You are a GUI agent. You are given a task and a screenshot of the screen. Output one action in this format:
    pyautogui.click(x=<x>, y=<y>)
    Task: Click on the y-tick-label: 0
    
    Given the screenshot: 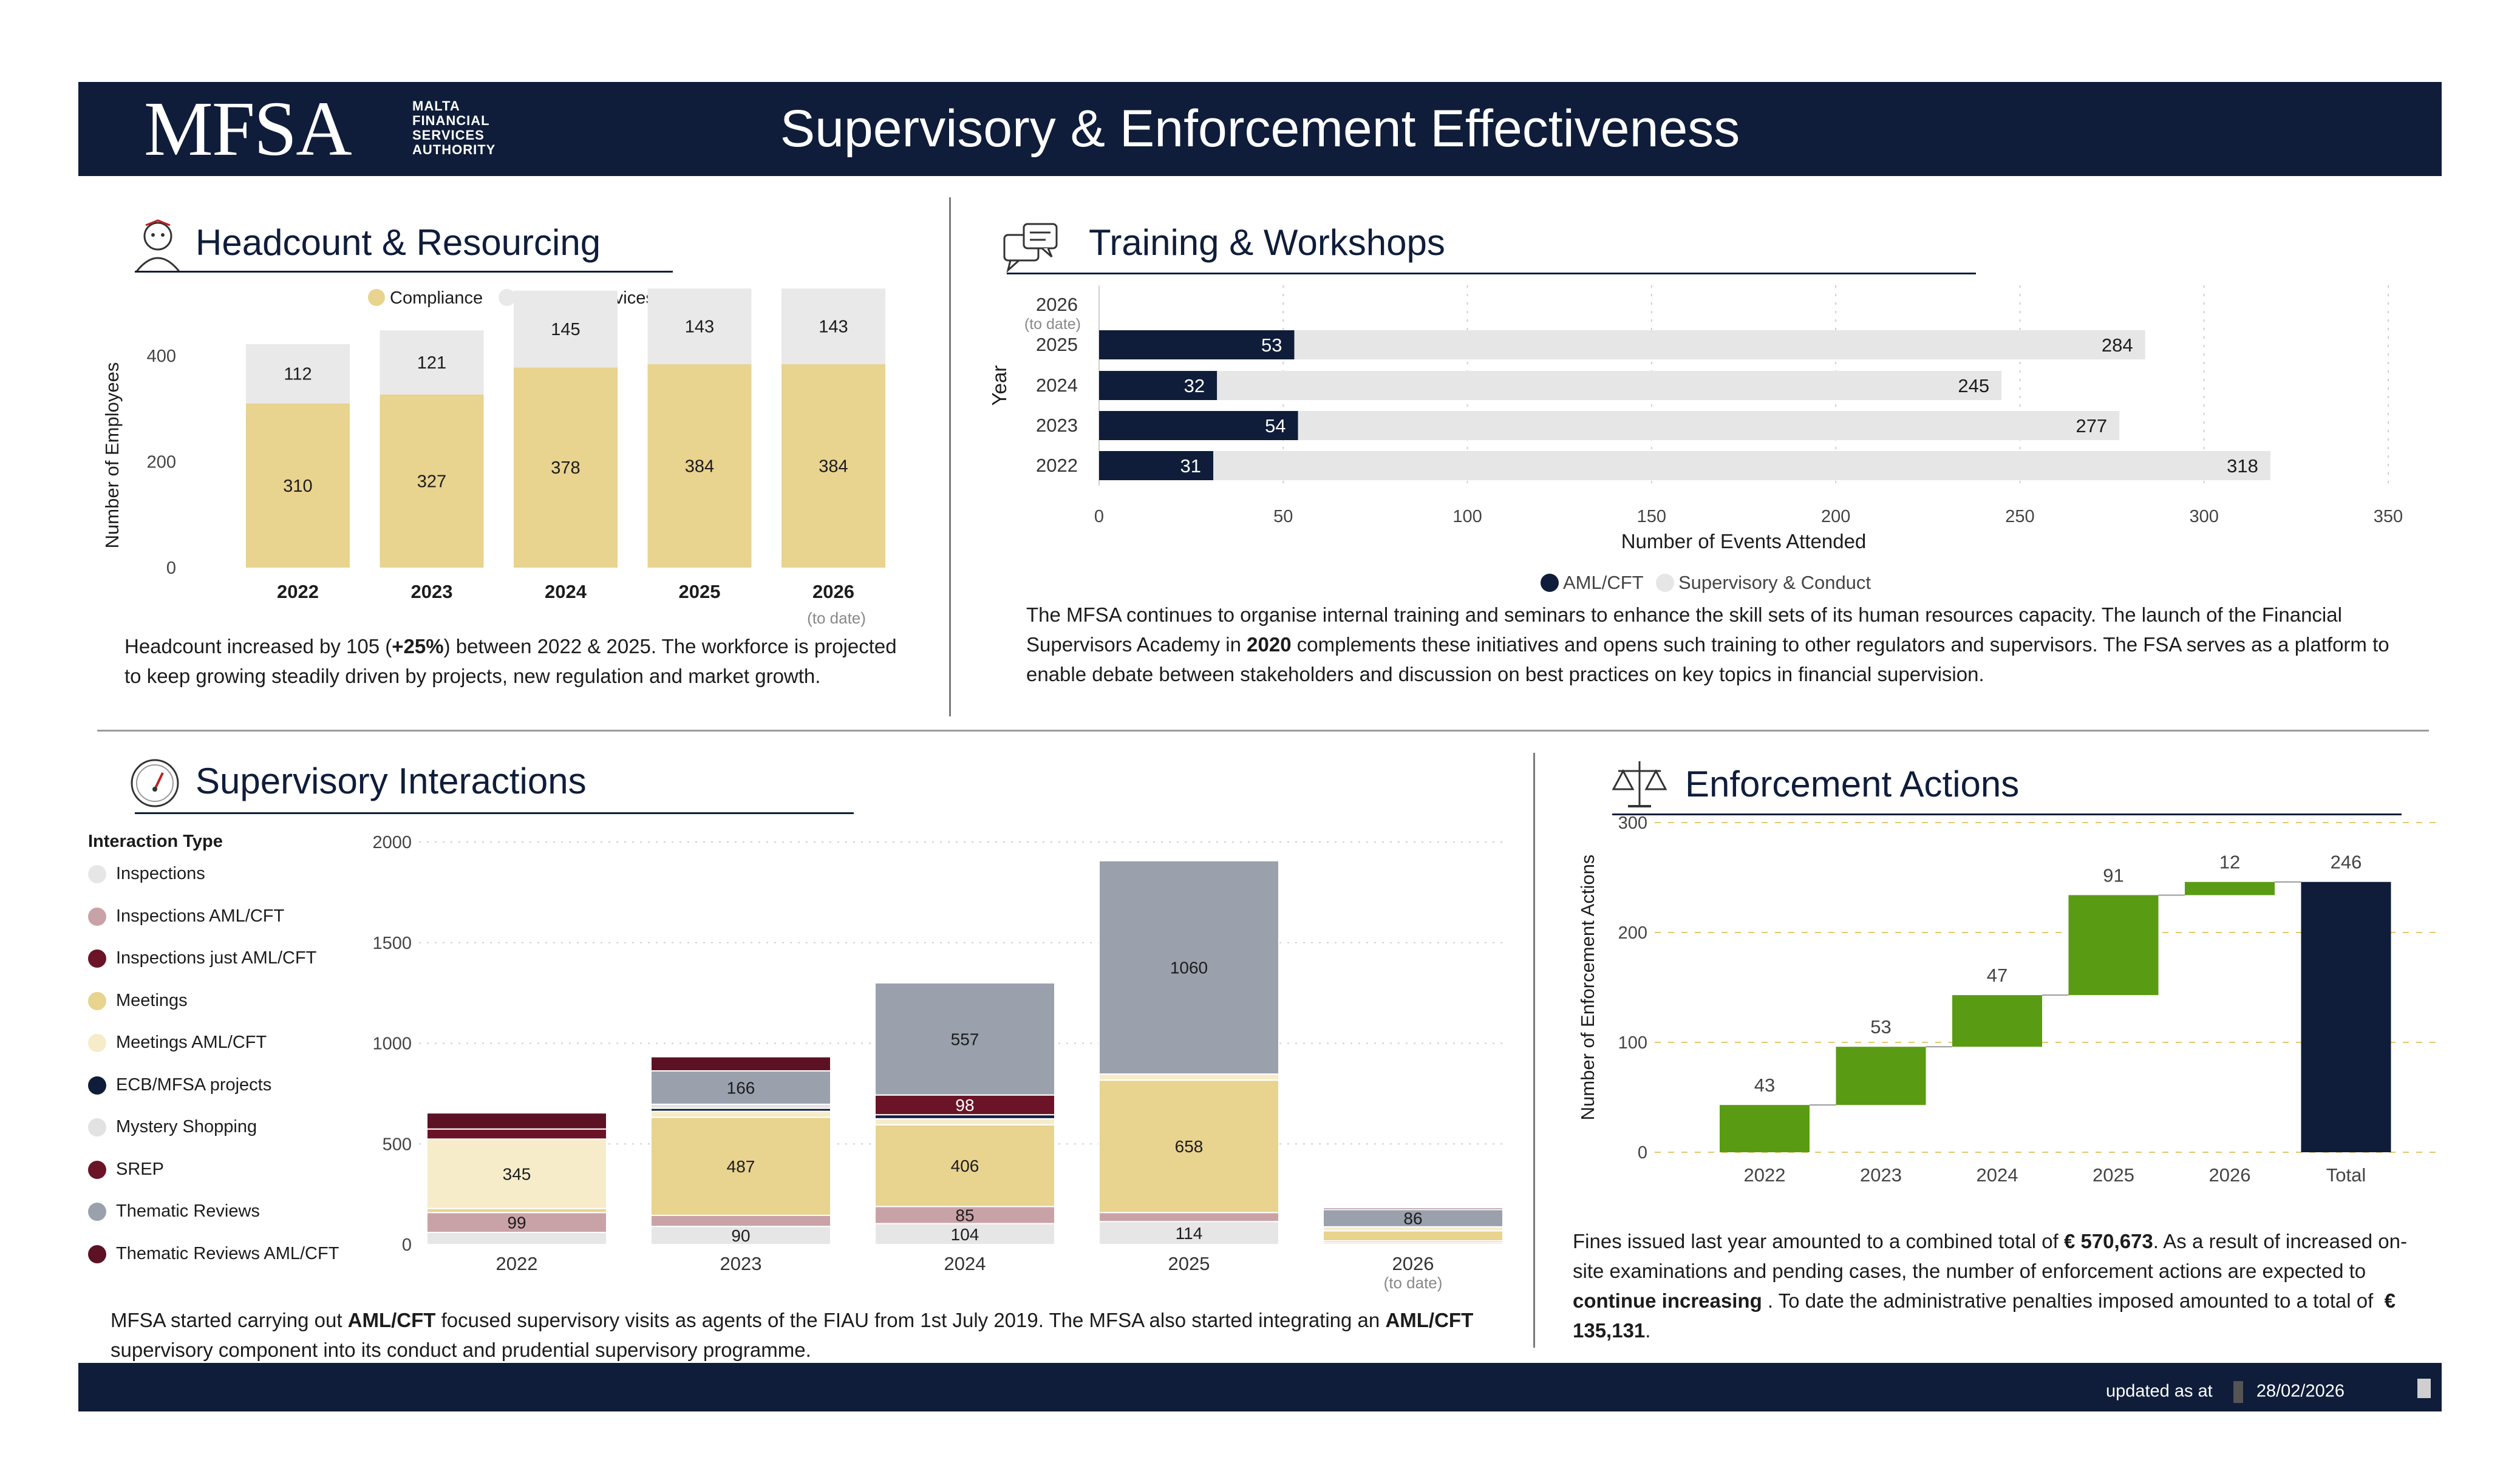 What is the action you would take?
    pyautogui.click(x=407, y=1245)
    